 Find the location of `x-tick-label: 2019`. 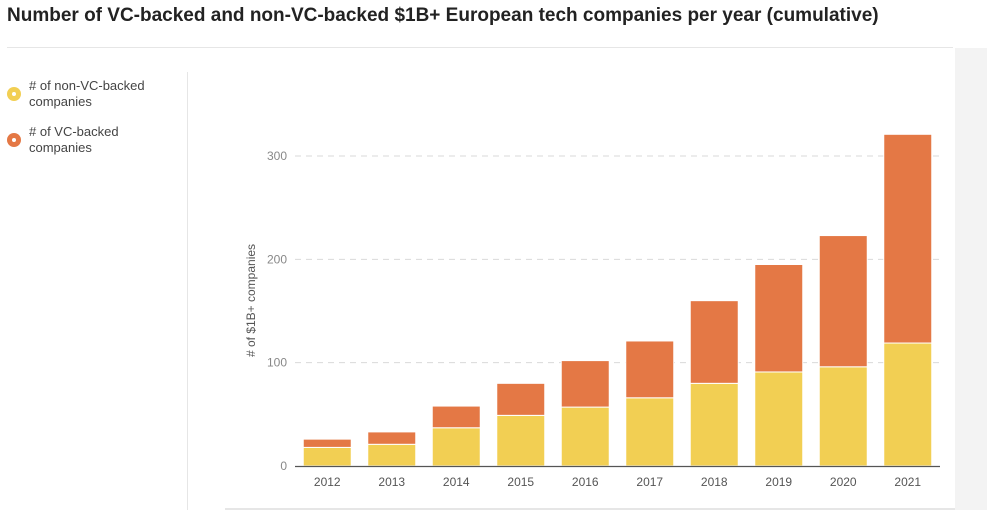

x-tick-label: 2019 is located at coordinates (778, 482).